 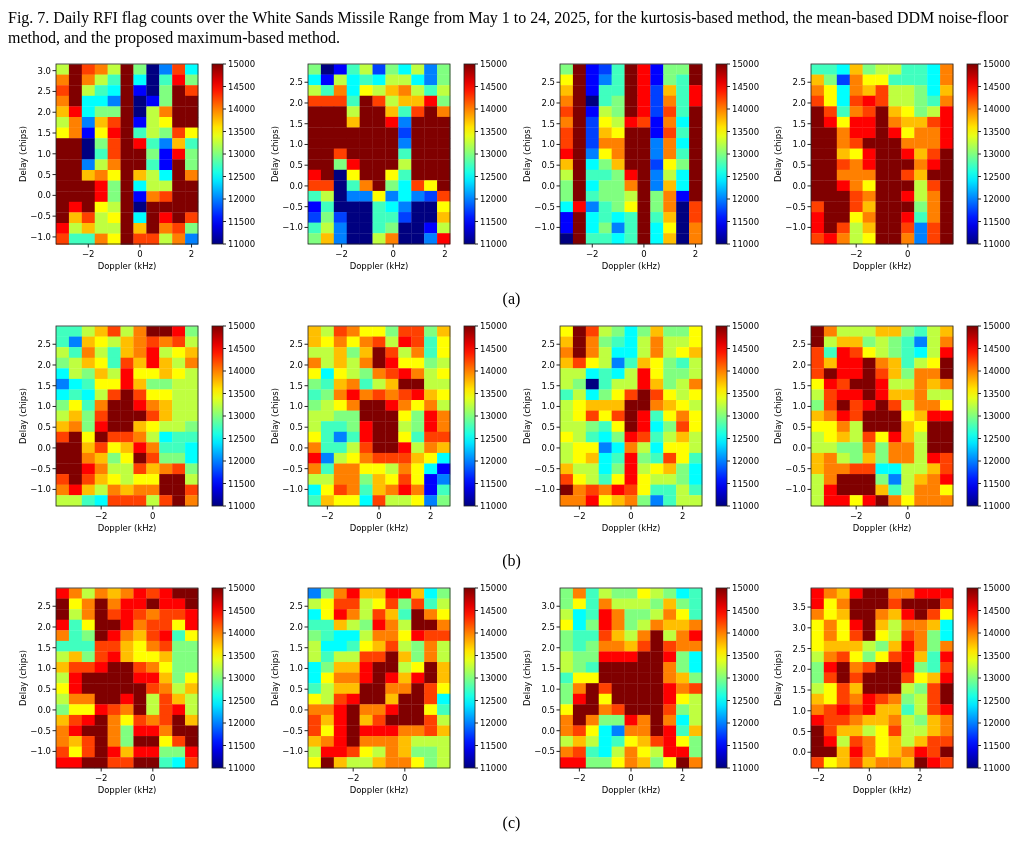 What do you see at coordinates (509, 28) in the screenshot?
I see `caption: Fig. 7. Daily RFI flag counts over the White Sands Missile Range from May 1 to 24, 2025, for the kurtosis-based method, the mean-based DDM noise-floor method, and the proposed maximum-based method.` at bounding box center [509, 28].